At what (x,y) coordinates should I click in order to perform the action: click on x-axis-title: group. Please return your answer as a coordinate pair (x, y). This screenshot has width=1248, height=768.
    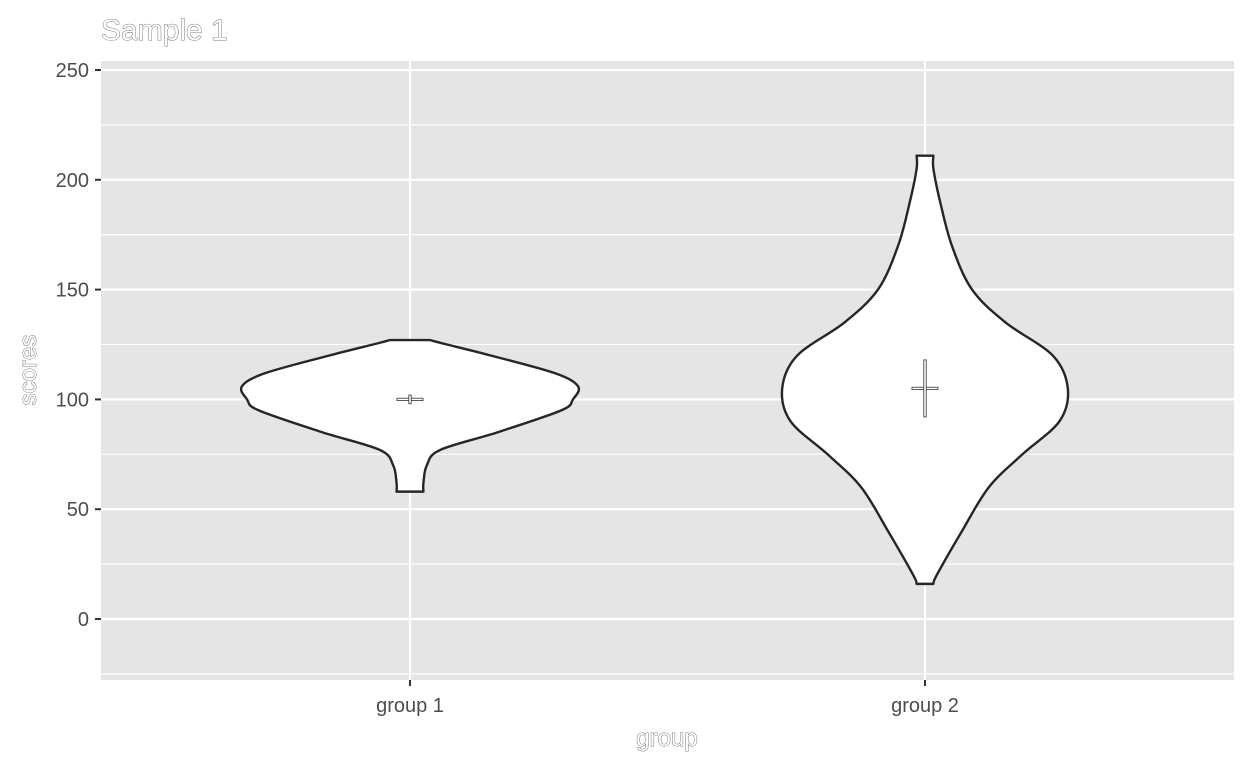
    Looking at the image, I should click on (666, 738).